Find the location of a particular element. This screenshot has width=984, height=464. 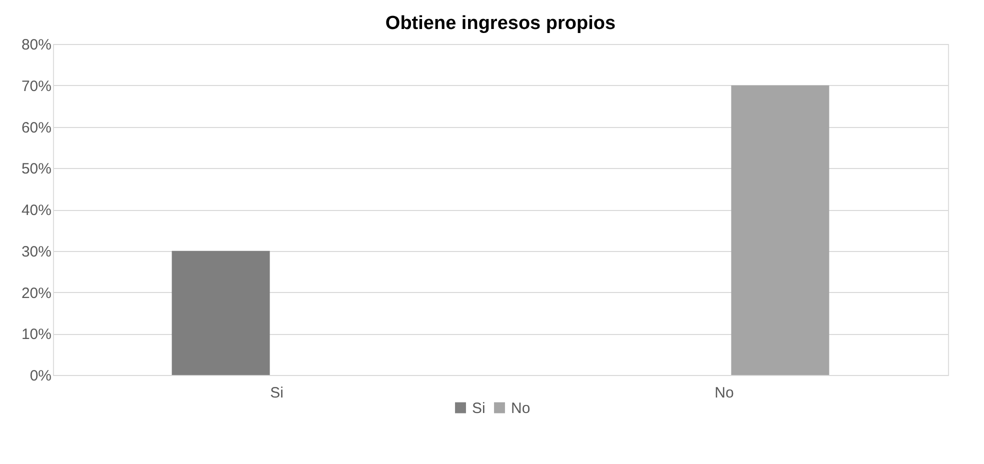

y-tick-label: 60% is located at coordinates (36, 127).